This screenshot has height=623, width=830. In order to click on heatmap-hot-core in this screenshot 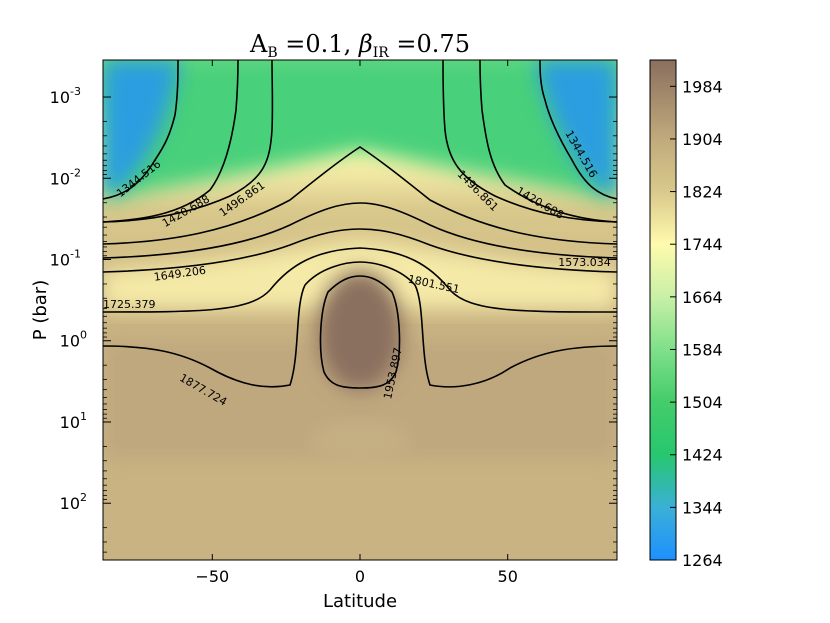, I will do `click(360, 330)`.